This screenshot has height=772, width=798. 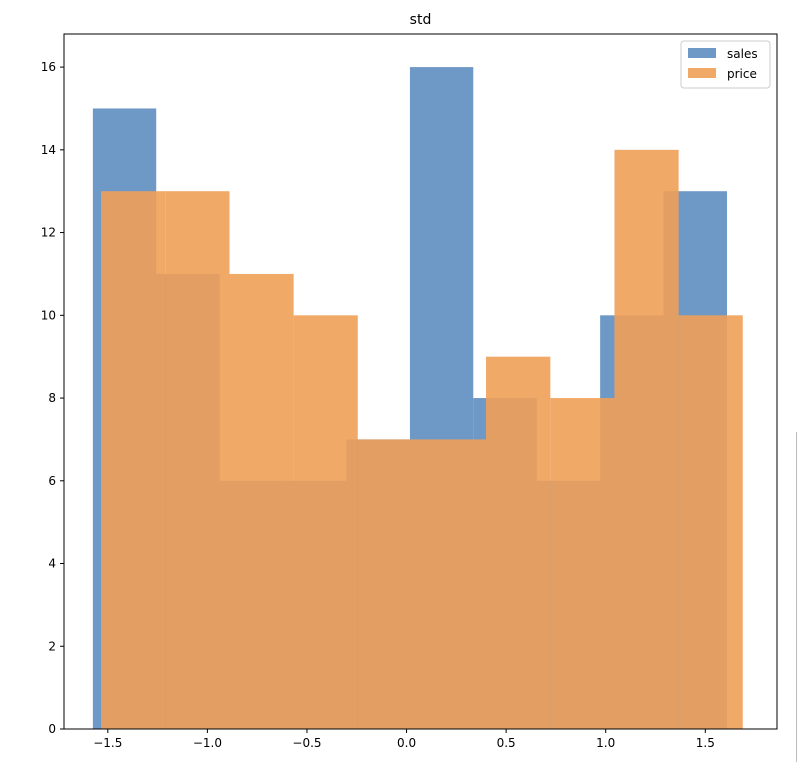 I want to click on y-tick-label: 10, so click(x=48, y=315).